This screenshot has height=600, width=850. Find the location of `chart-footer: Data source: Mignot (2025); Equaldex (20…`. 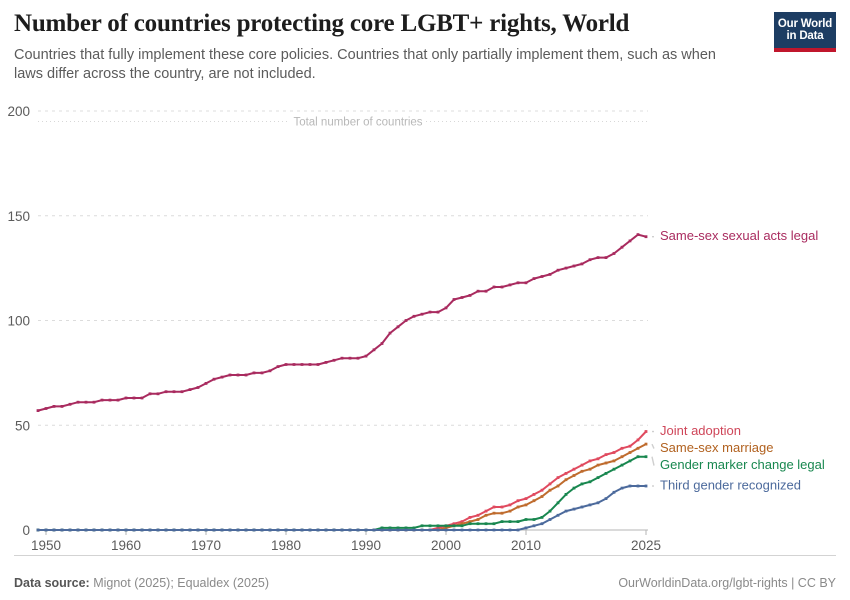

chart-footer: Data source: Mignot (2025); Equaldex (20… is located at coordinates (425, 572).